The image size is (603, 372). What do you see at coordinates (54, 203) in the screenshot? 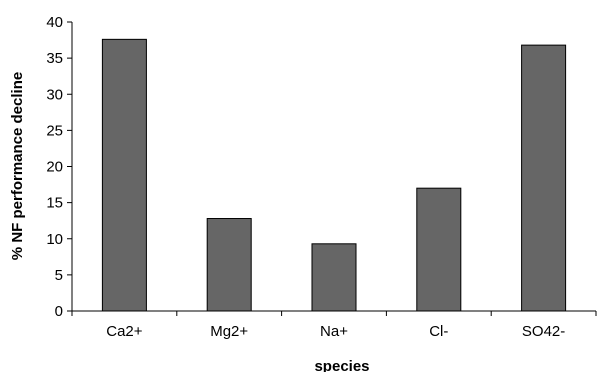
I see `y-tick-label: 15` at bounding box center [54, 203].